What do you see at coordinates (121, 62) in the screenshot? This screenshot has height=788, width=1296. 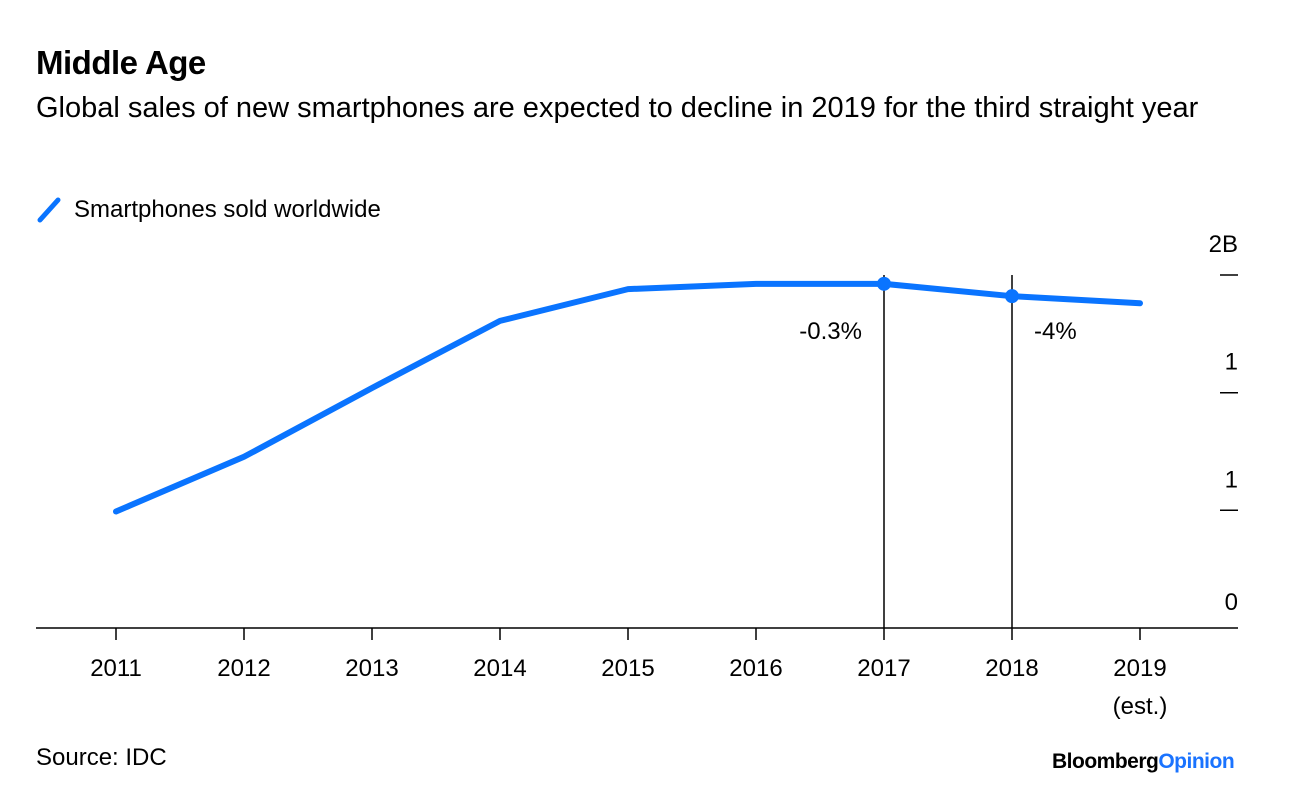 I see `chart-title: Middle Age` at bounding box center [121, 62].